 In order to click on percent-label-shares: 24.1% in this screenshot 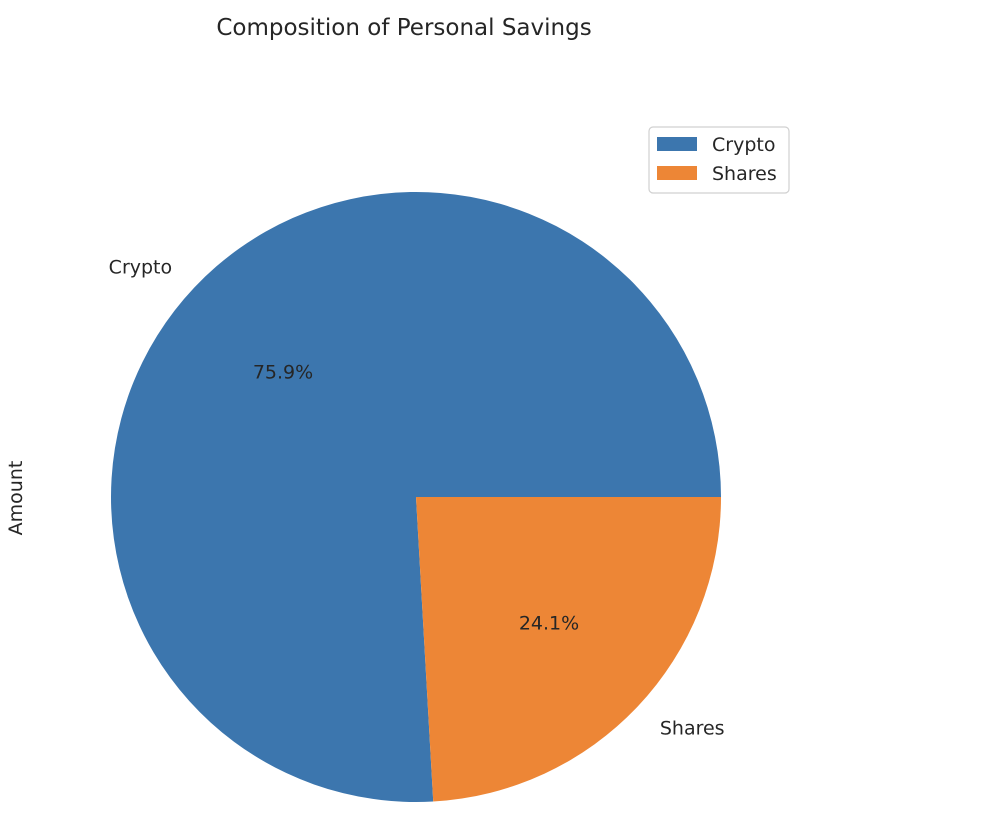, I will do `click(549, 624)`.